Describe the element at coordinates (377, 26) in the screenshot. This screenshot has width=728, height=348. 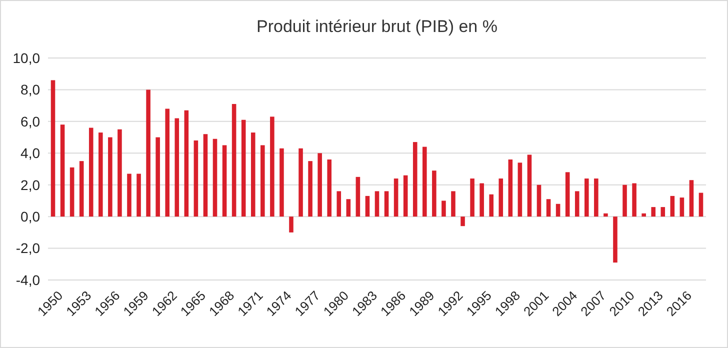
I see `chart-title: Produit intérieur brut (PIB) en %` at that location.